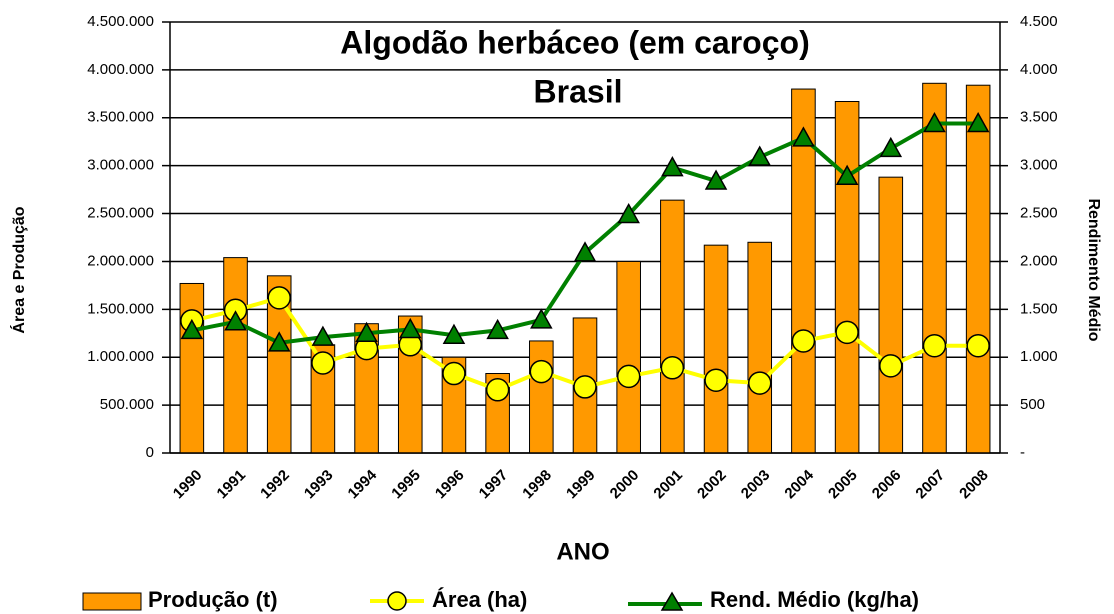 This screenshot has height=614, width=1114. What do you see at coordinates (120, 356) in the screenshot?
I see `y-tick-label: 1.000.000` at bounding box center [120, 356].